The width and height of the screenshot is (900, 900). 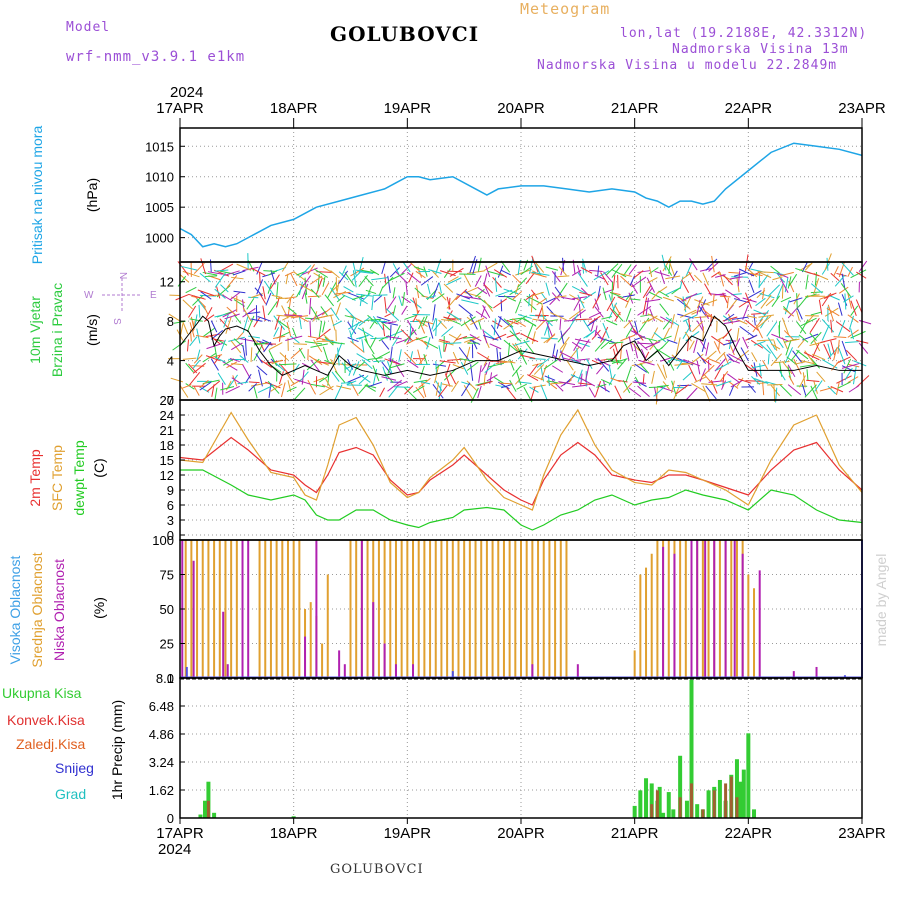 I want to click on altitude-text: Nadmorska Visina 13m, so click(x=760, y=49).